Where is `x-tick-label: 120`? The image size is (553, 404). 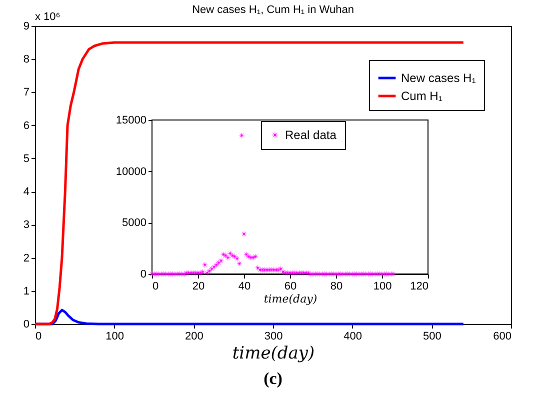
x-tick-label: 120 is located at coordinates (419, 286).